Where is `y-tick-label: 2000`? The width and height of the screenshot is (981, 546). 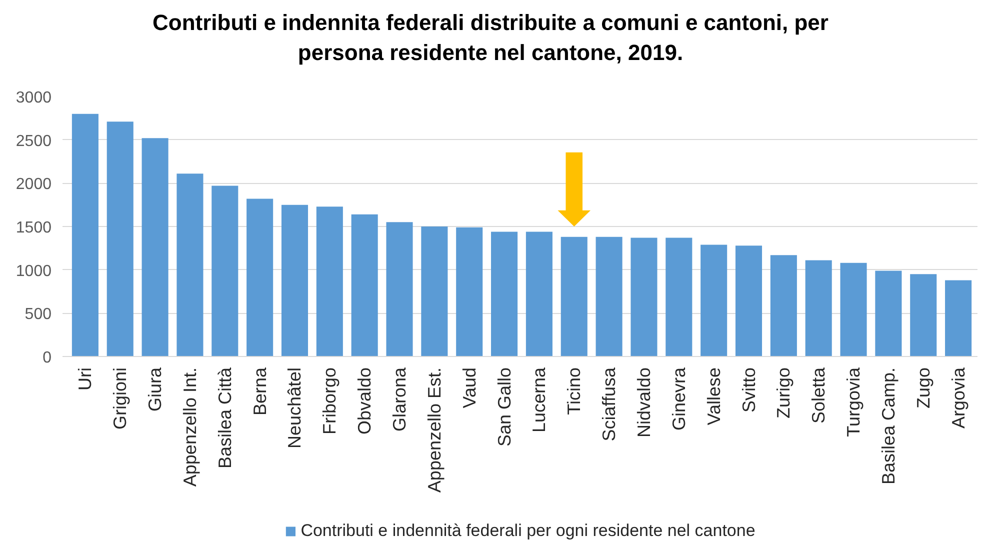
y-tick-label: 2000 is located at coordinates (34, 185).